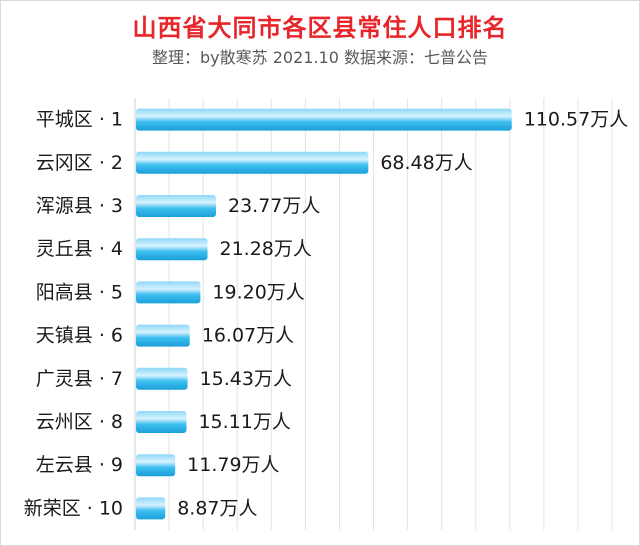  Describe the element at coordinates (246, 379) in the screenshot. I see `value-label: 15.43万人` at that location.